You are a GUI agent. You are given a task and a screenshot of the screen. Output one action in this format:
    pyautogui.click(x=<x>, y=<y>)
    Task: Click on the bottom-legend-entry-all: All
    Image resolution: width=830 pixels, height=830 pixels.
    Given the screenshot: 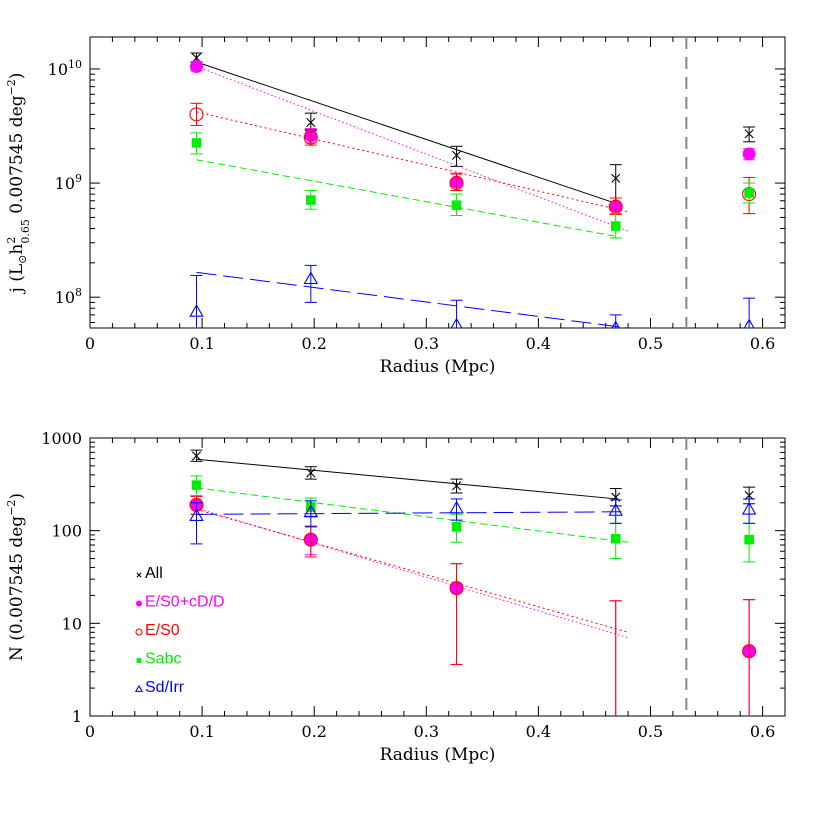 What is the action you would take?
    pyautogui.click(x=149, y=573)
    